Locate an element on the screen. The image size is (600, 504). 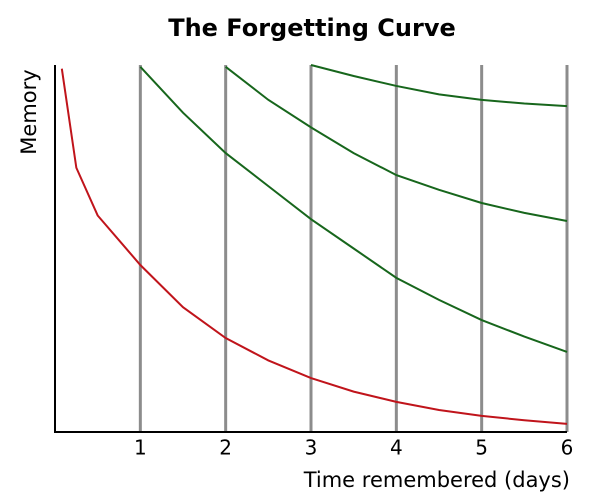
chart-title: The Forgetting Curve is located at coordinates (312, 28).